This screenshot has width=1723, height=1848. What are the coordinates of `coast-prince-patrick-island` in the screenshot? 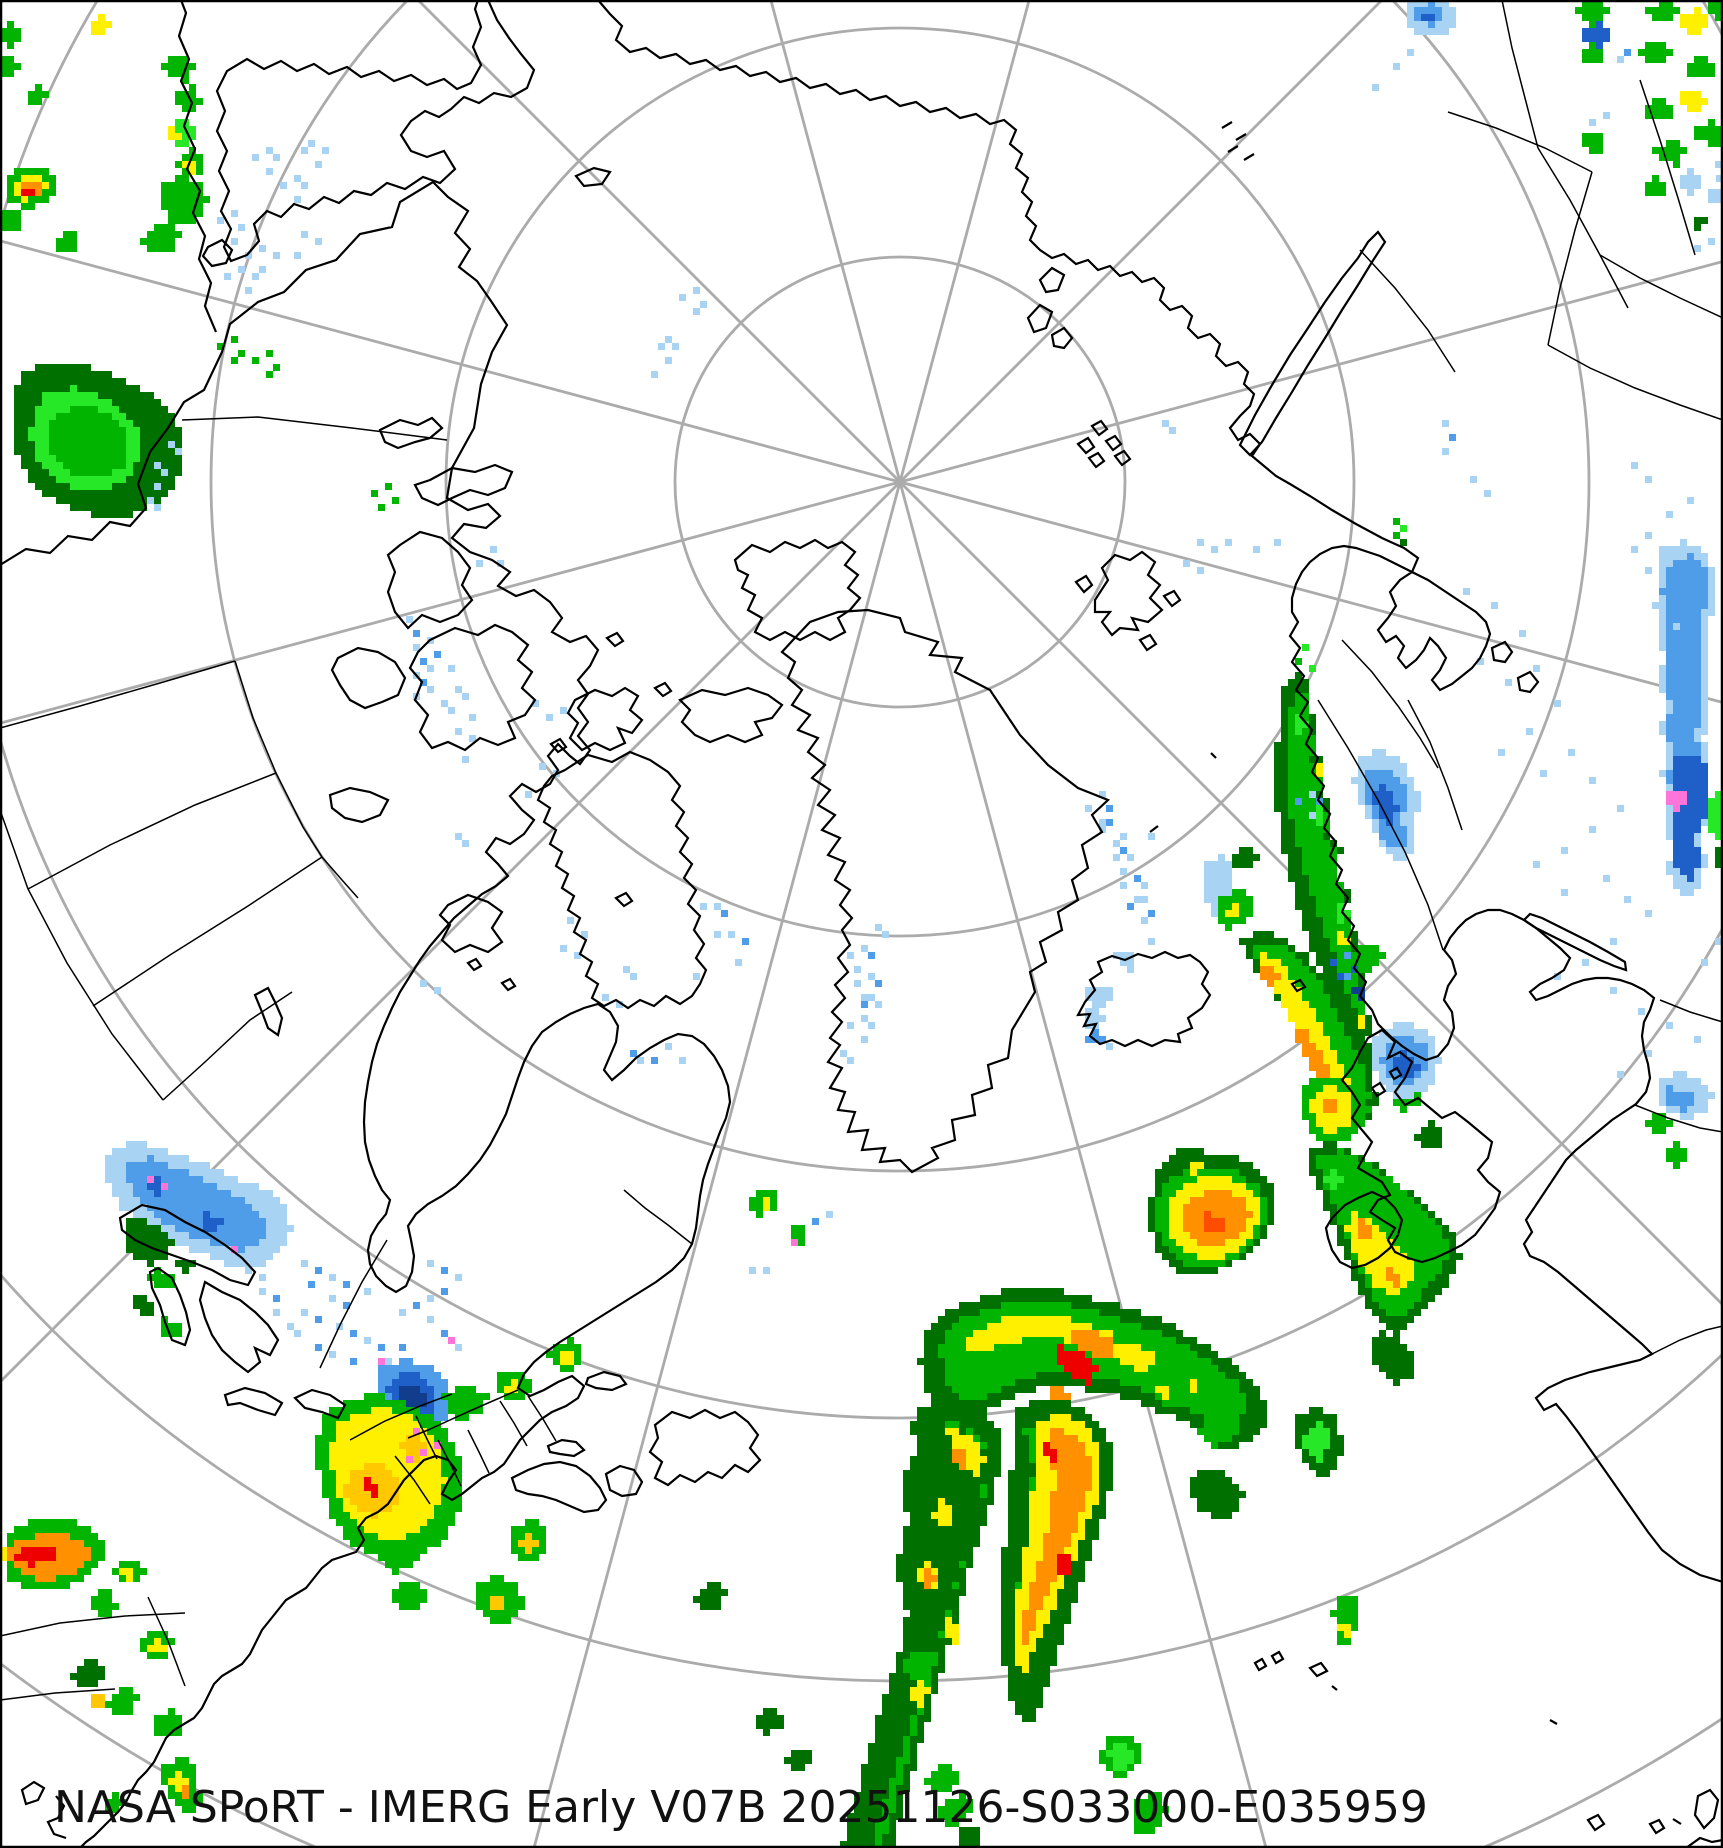 It's located at (411, 433).